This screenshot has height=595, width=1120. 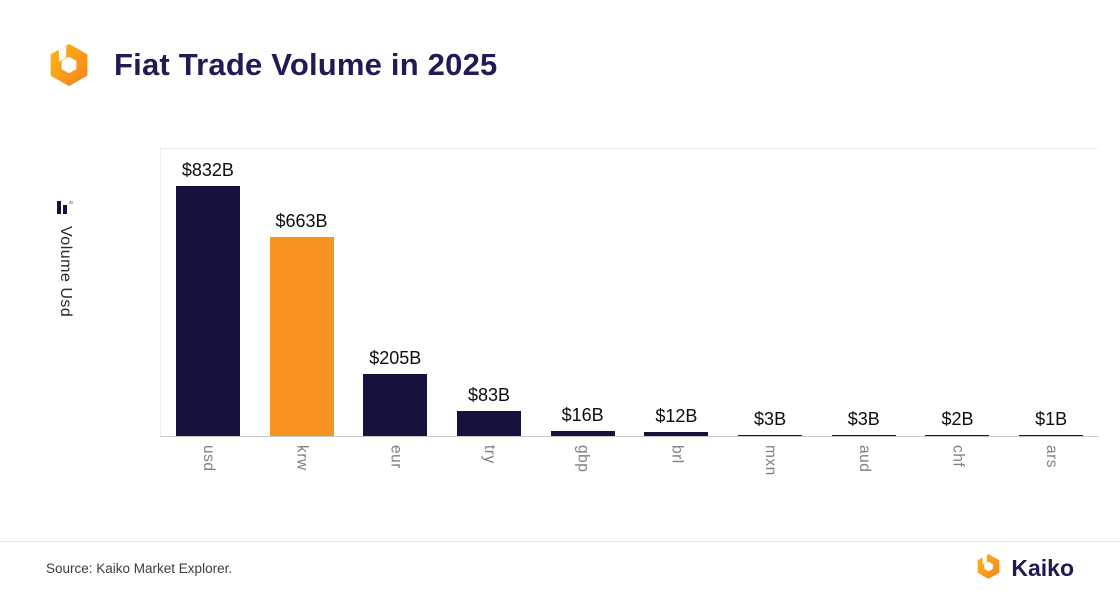 What do you see at coordinates (582, 415) in the screenshot?
I see `bar-value-label: $16B` at bounding box center [582, 415].